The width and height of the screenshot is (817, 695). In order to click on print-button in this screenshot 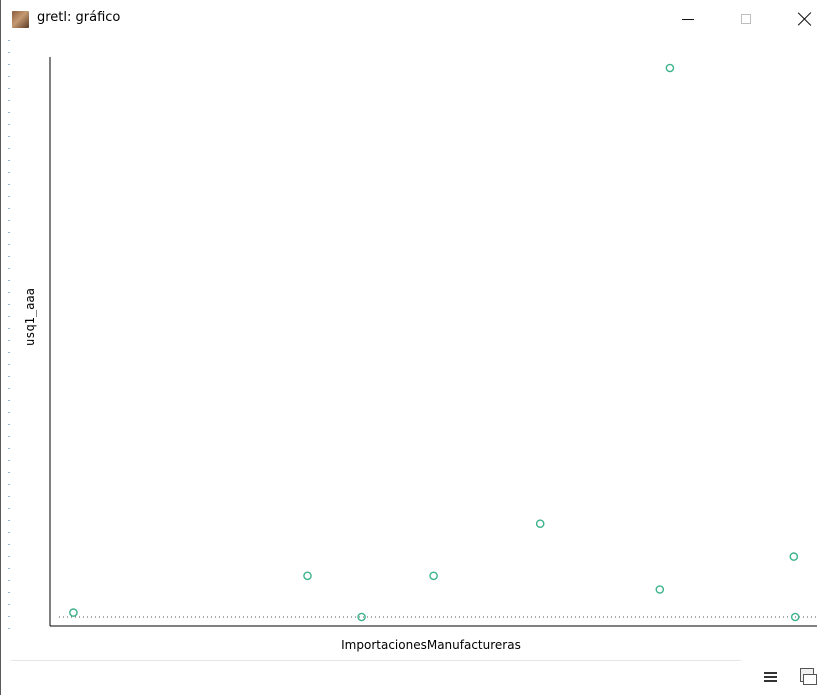, I will do `click(806, 677)`.